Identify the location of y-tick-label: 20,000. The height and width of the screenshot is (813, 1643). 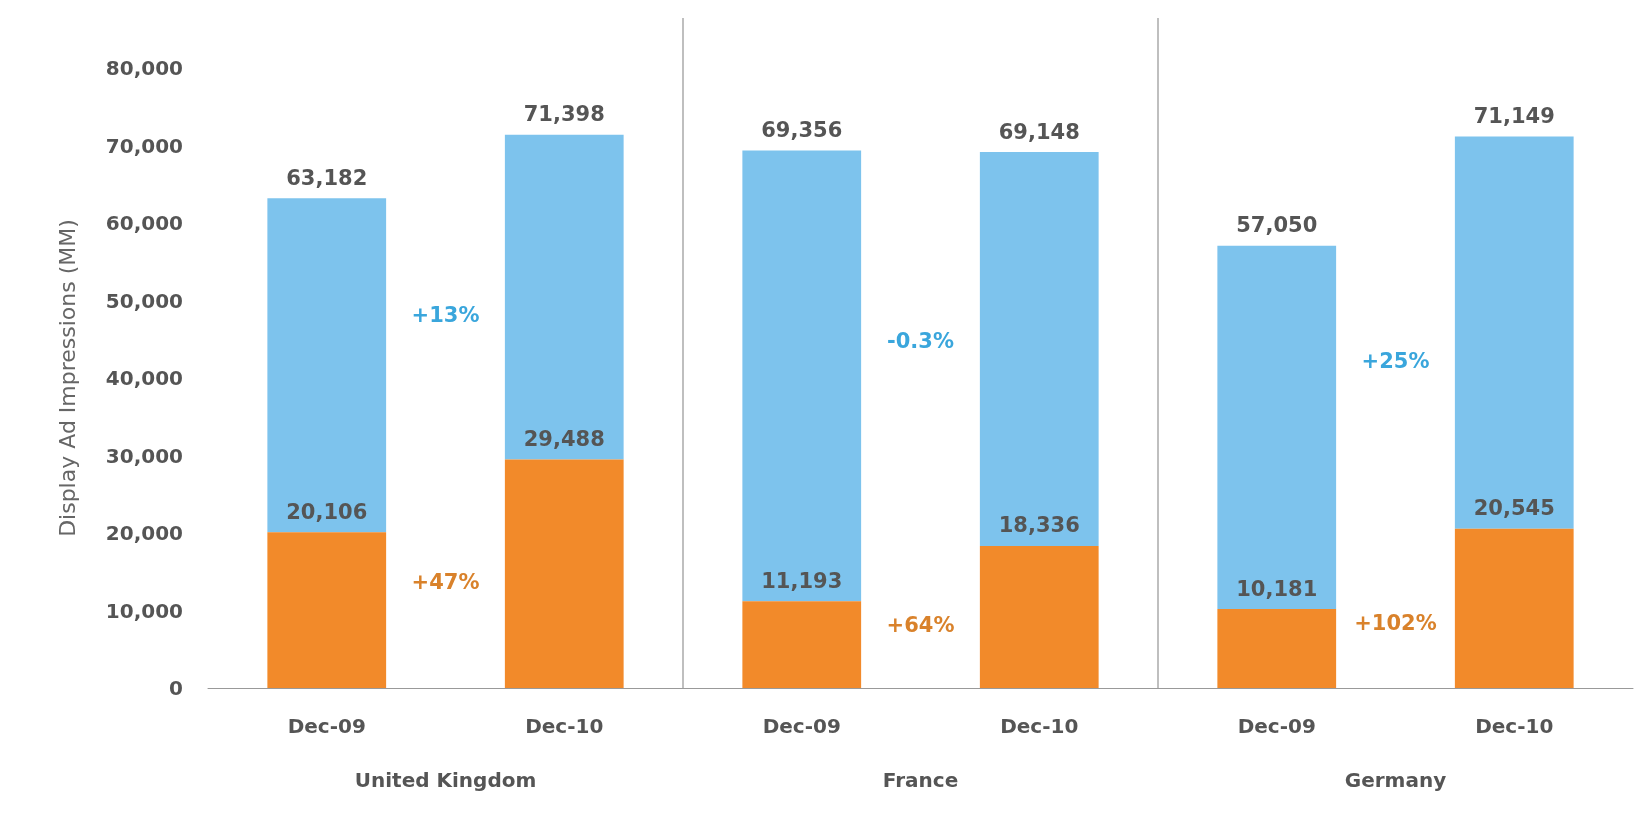
(144, 533).